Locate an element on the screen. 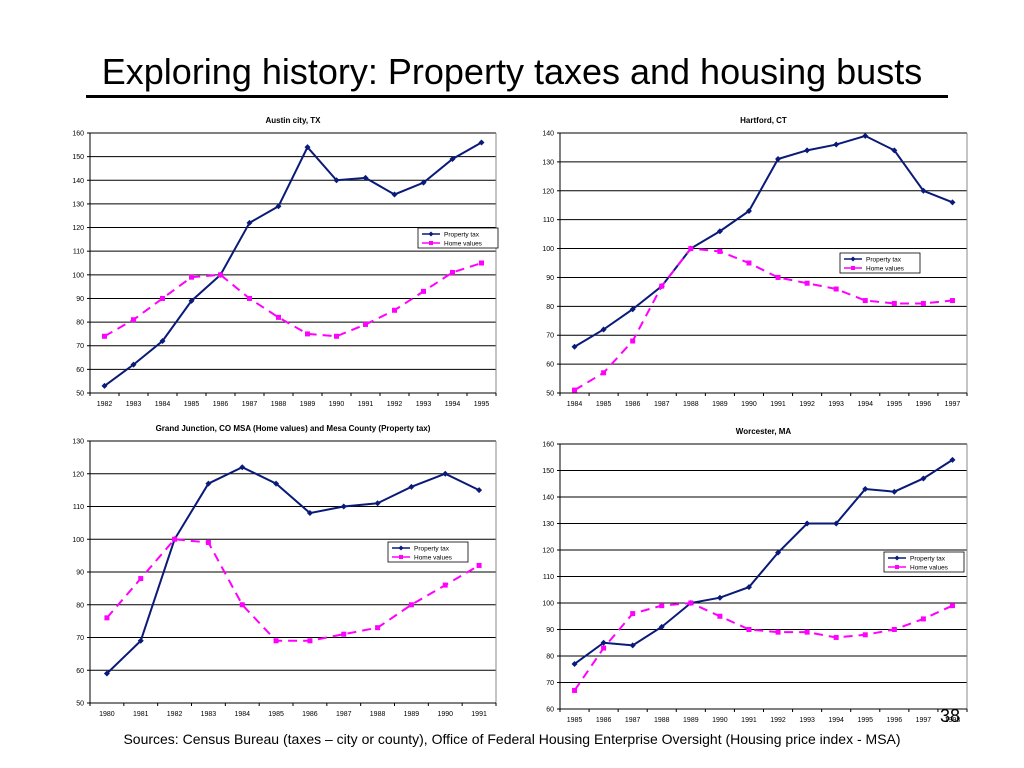 The image size is (1024, 768). chart-title: Hartford, CT is located at coordinates (763, 120).